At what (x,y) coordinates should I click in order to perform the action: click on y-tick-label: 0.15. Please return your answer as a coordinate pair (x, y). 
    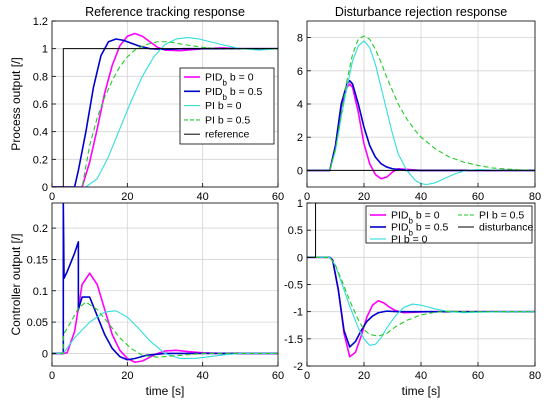
    Looking at the image, I should click on (37, 260).